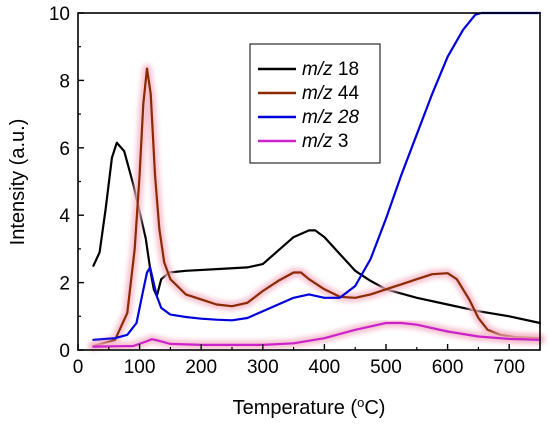 The image size is (550, 425). I want to click on legend-label-mz-44: m/z 44, so click(330, 93).